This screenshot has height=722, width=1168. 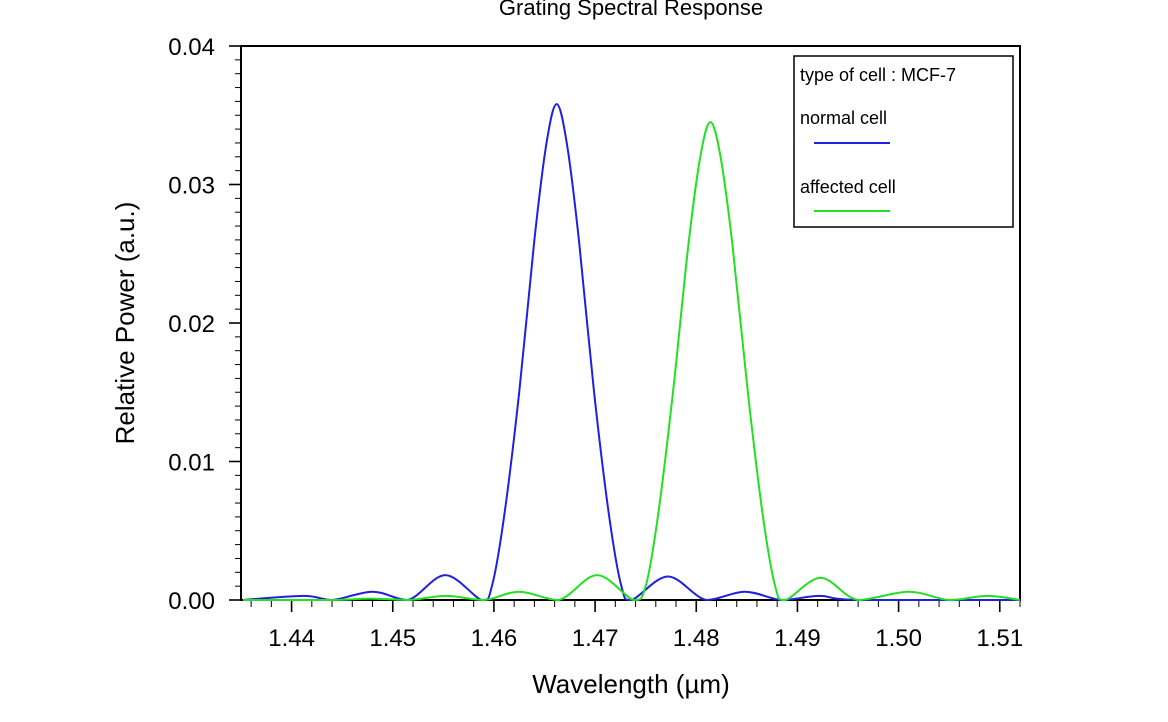 What do you see at coordinates (843, 118) in the screenshot?
I see `legend-label-normal-cell: normal cell` at bounding box center [843, 118].